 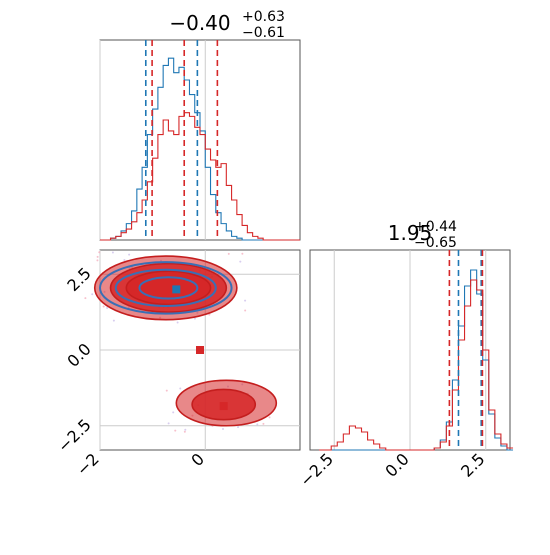 What do you see at coordinates (435, 227) in the screenshot?
I see `hist-y-title-plus: +0.44` at bounding box center [435, 227].